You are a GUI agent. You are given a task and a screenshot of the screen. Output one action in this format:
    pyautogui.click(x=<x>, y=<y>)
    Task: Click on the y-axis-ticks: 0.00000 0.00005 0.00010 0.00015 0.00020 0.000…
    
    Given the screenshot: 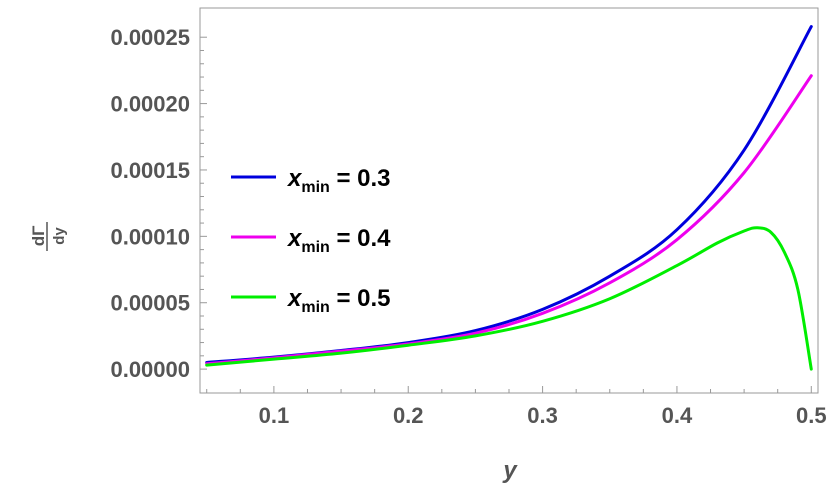 What is the action you would take?
    pyautogui.click(x=158, y=203)
    